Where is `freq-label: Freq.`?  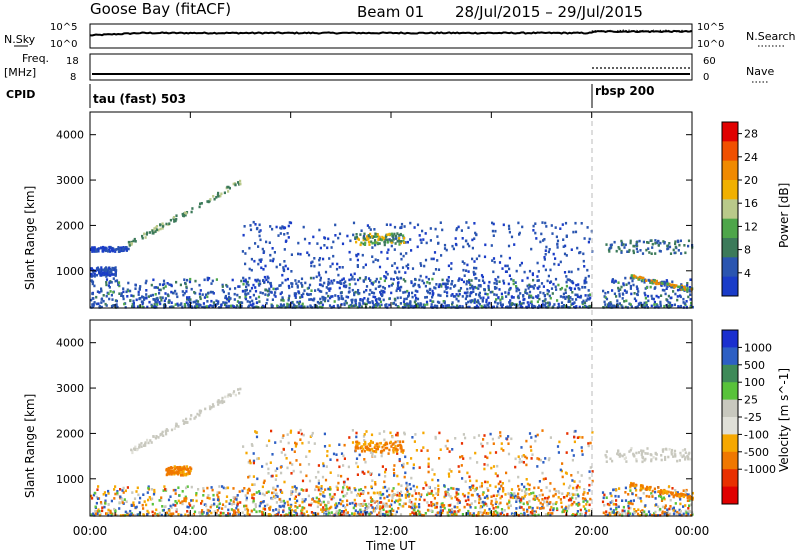 freq-label: Freq. is located at coordinates (35, 58).